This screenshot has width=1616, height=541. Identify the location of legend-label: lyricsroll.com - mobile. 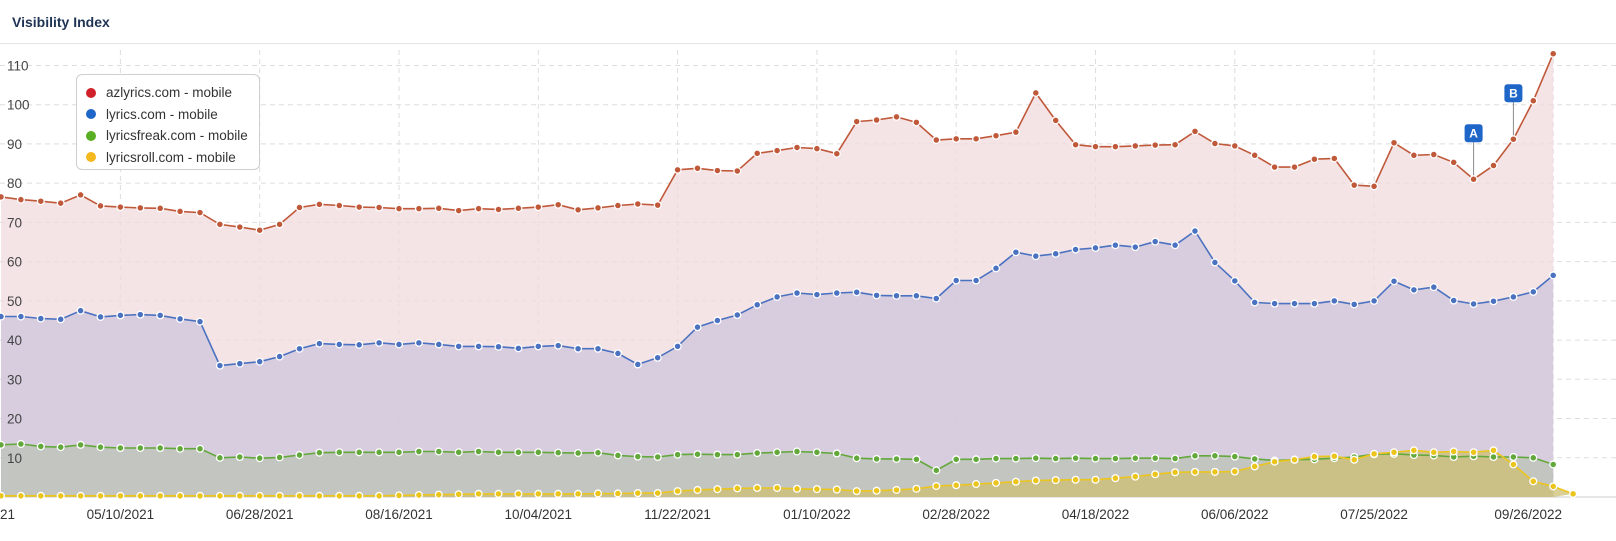
(171, 157).